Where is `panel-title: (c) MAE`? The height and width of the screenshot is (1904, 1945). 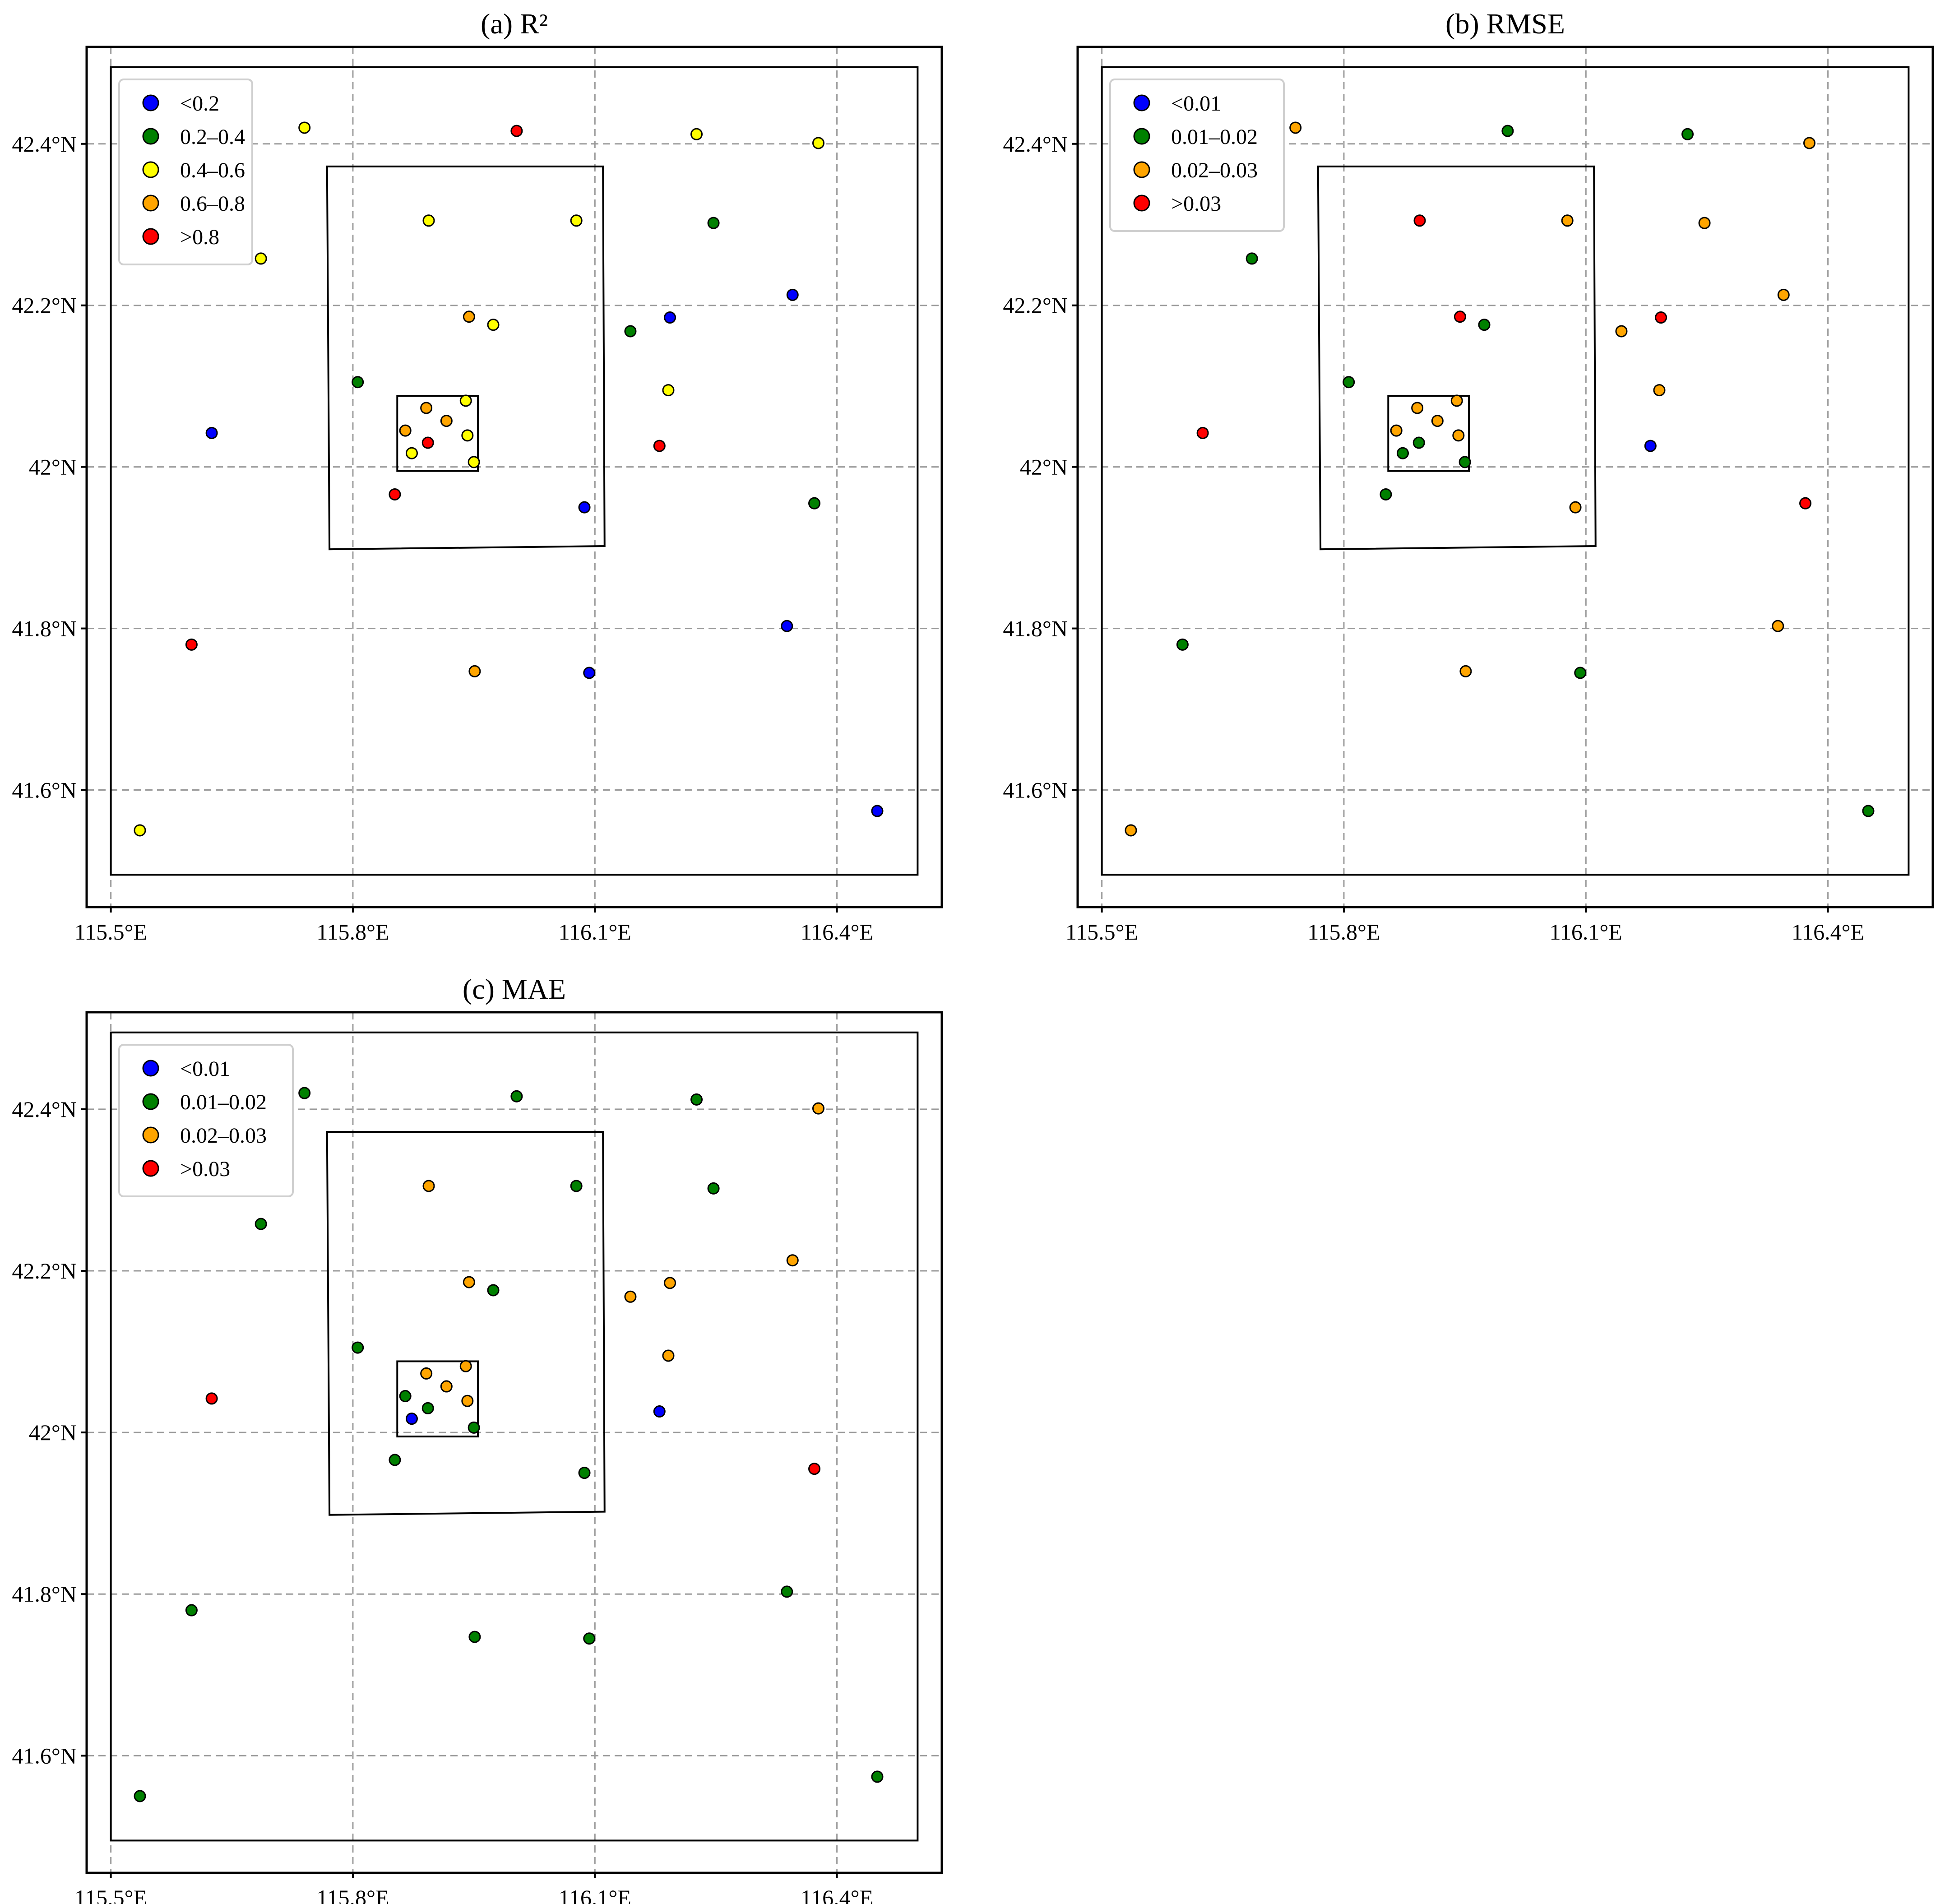
panel-title: (c) MAE is located at coordinates (514, 989).